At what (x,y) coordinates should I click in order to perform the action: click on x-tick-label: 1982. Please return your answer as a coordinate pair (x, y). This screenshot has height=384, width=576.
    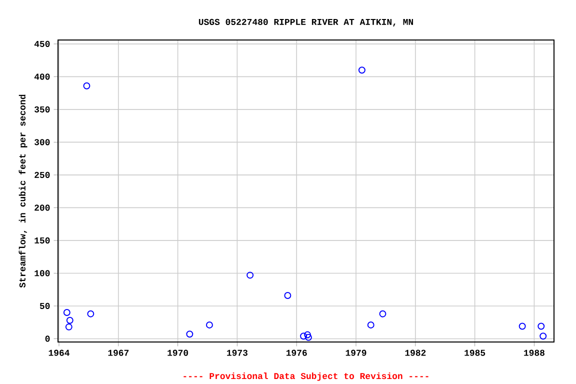
    Looking at the image, I should click on (415, 353).